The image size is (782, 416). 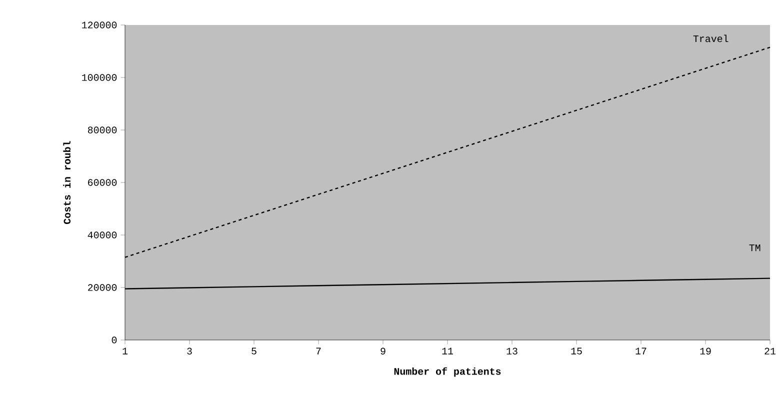 What do you see at coordinates (447, 372) in the screenshot?
I see `x-axis-title: Number of patients` at bounding box center [447, 372].